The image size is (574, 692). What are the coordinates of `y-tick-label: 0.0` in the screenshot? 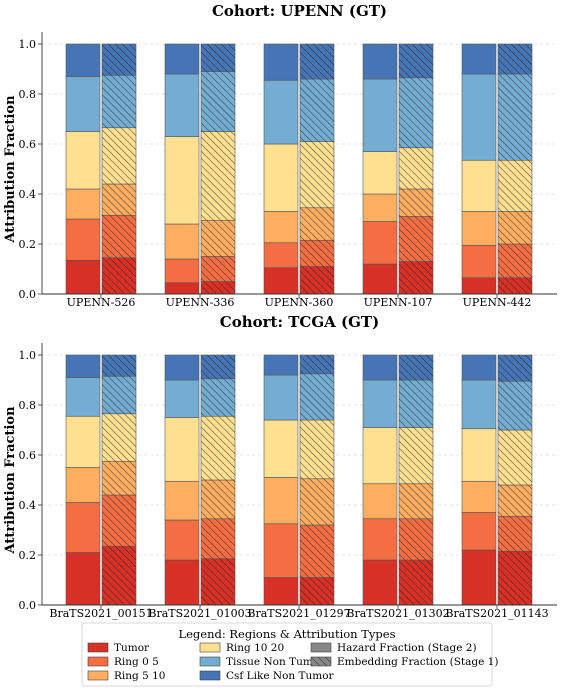 It's located at (28, 605).